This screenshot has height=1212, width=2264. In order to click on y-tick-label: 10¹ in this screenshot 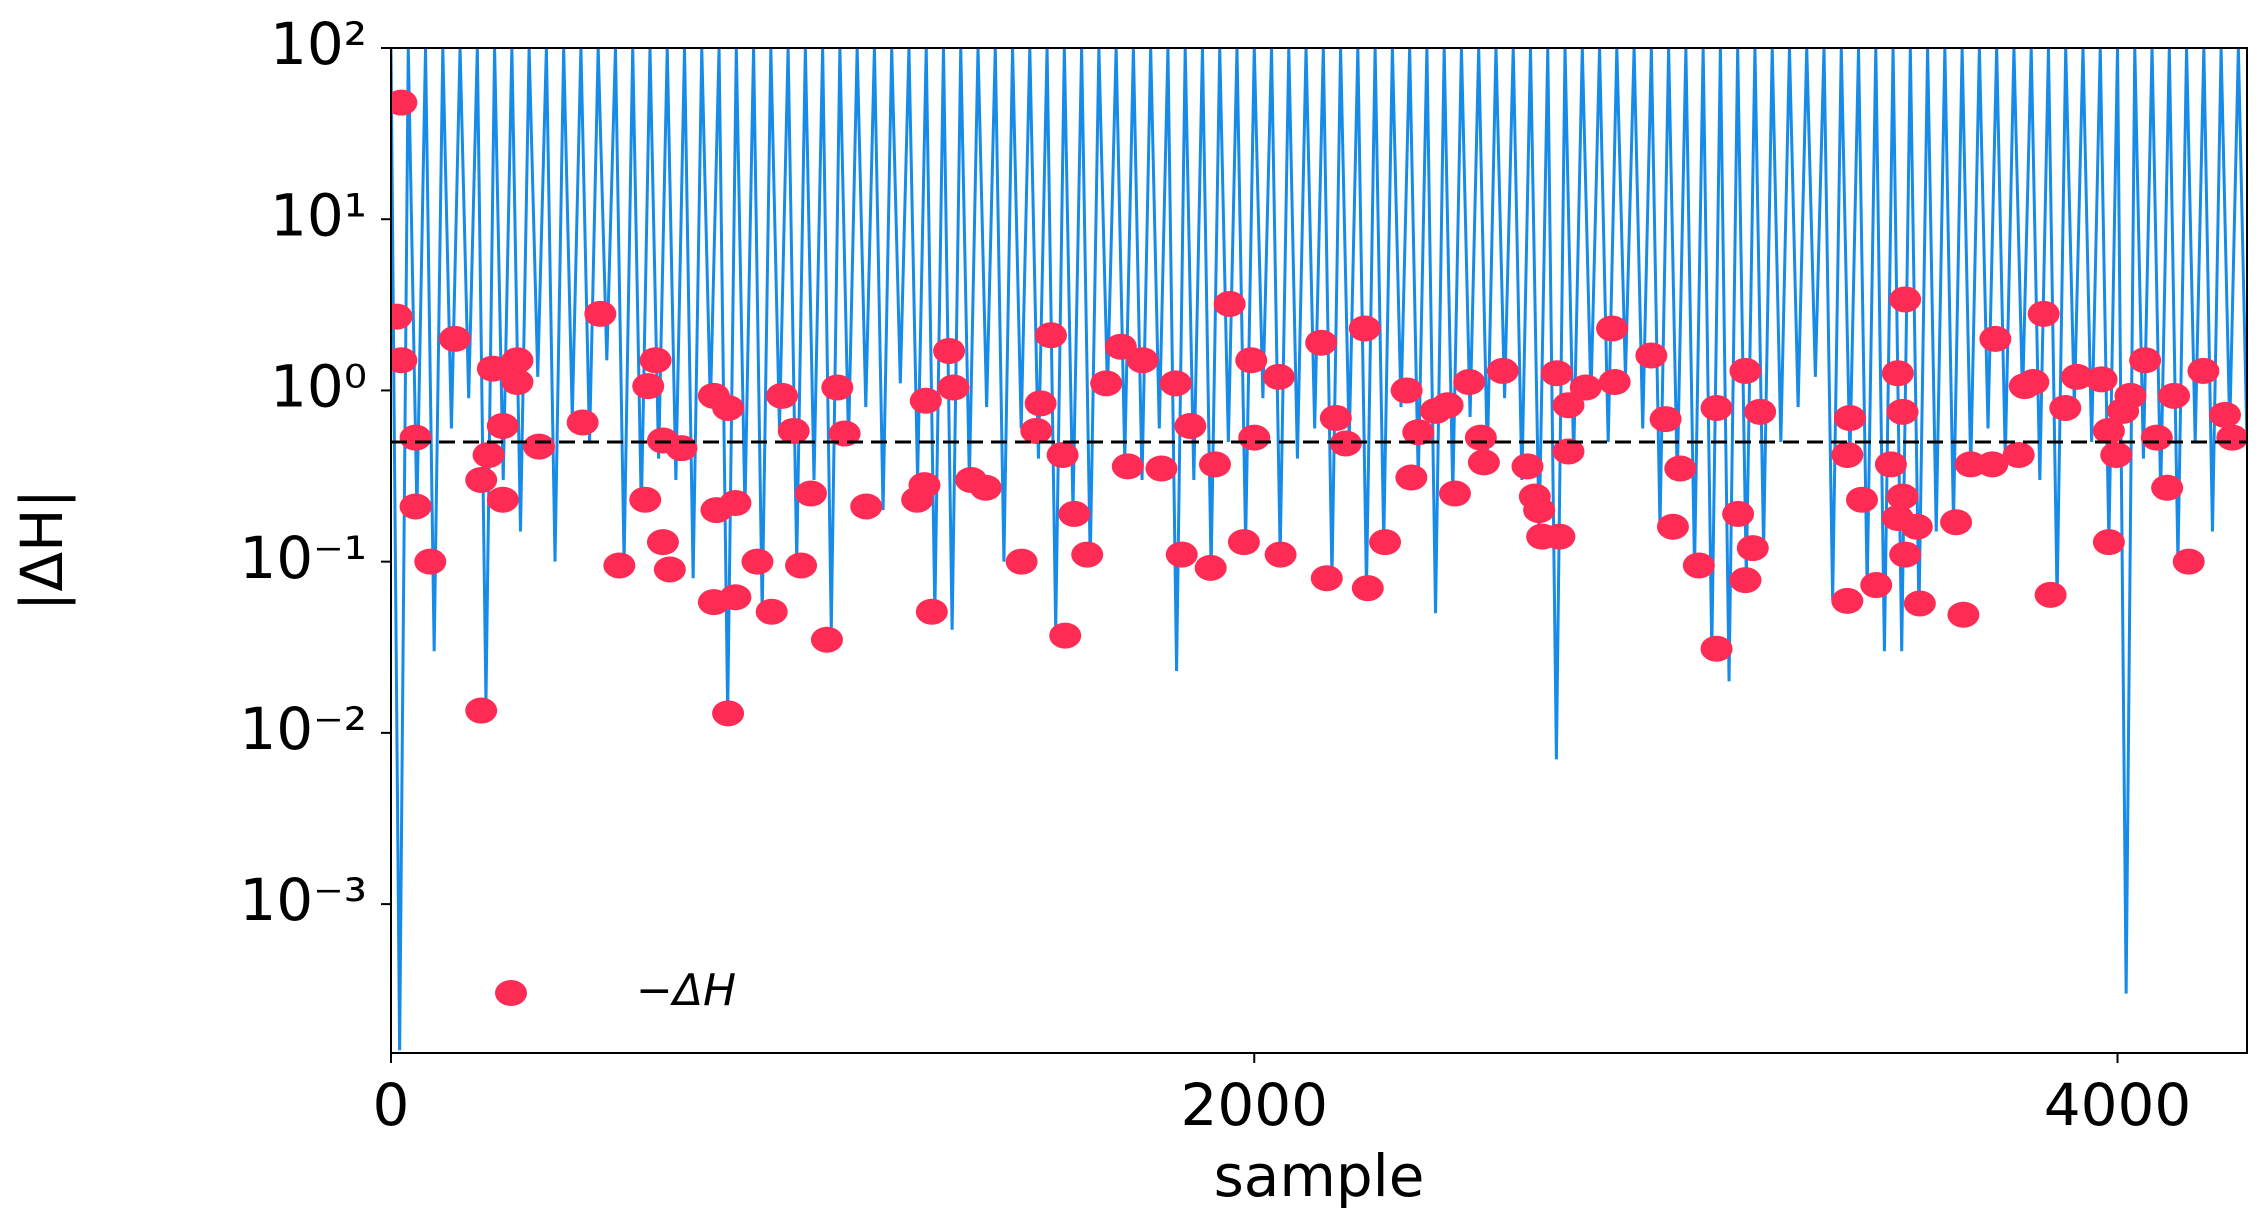, I will do `click(318, 215)`.